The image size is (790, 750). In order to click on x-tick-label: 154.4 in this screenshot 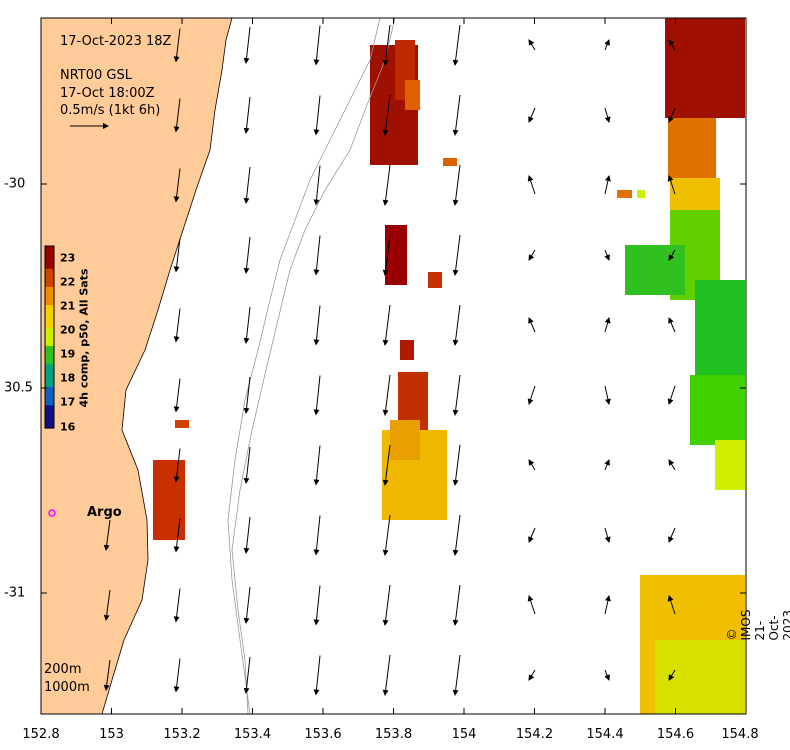, I will do `click(605, 734)`.